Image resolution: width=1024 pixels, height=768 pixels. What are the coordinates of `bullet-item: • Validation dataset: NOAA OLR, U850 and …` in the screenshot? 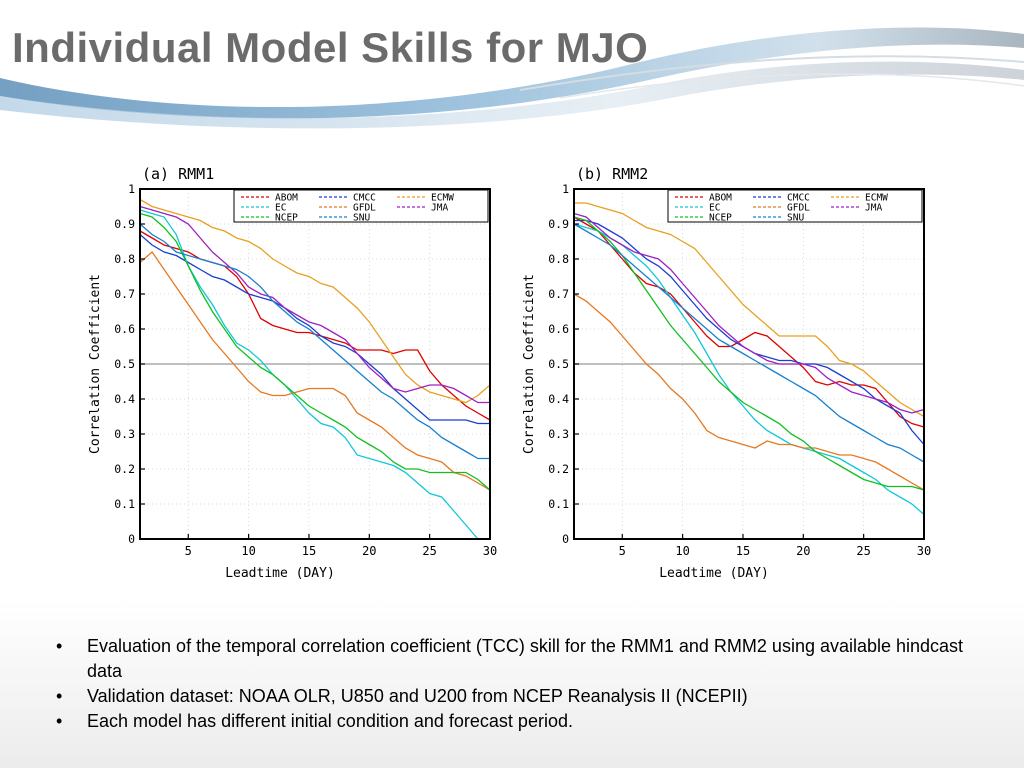 It's located at (521, 696).